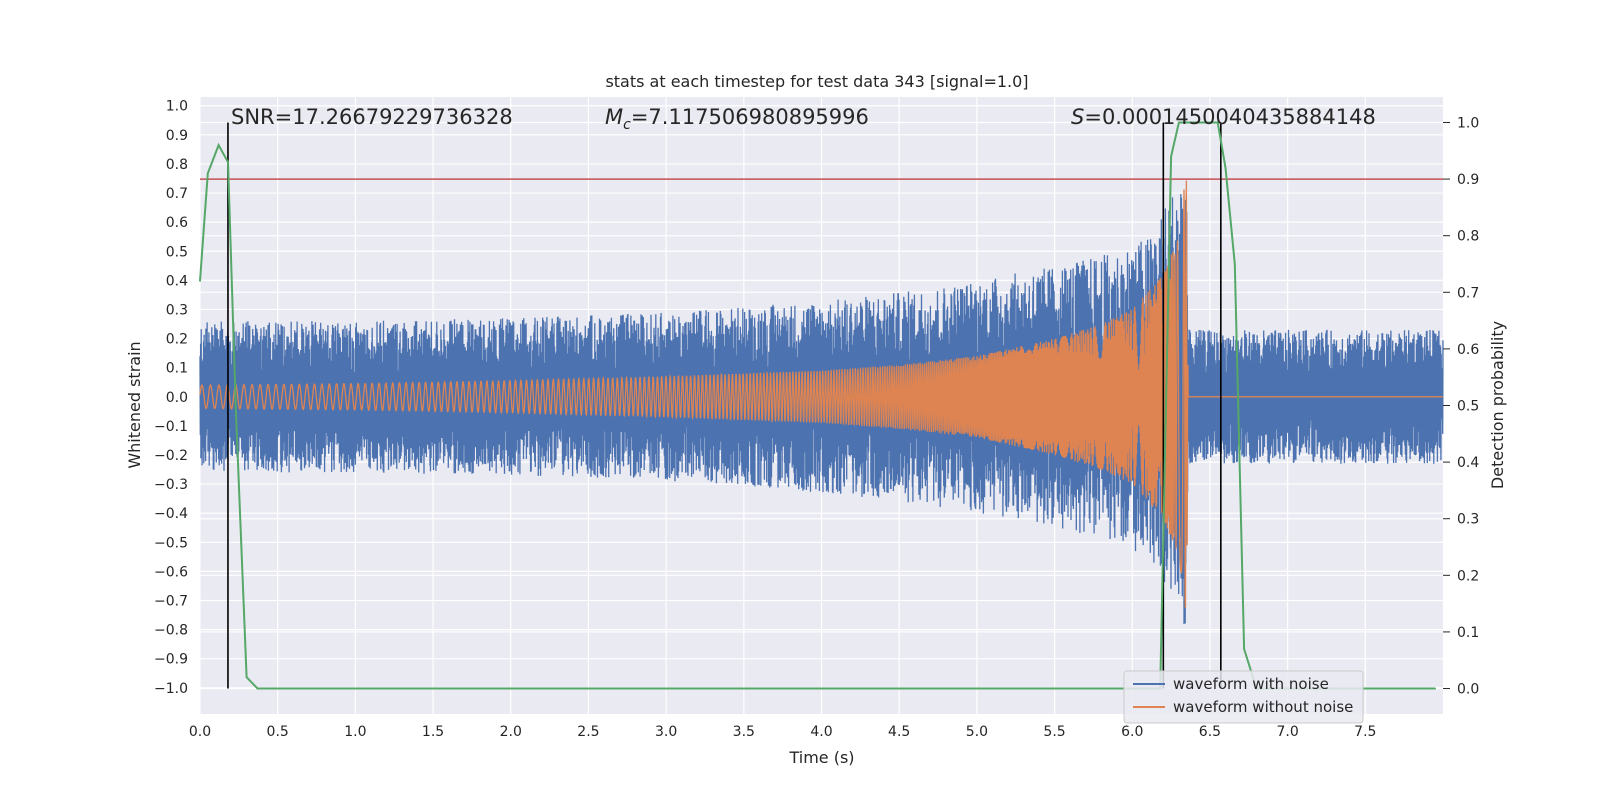 This screenshot has width=1600, height=800. I want to click on y-tick-label: −0.8, so click(171, 631).